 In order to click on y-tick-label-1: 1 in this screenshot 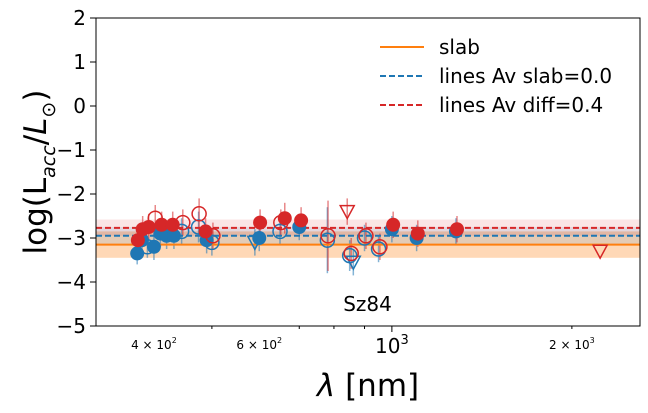, I will do `click(79, 62)`.